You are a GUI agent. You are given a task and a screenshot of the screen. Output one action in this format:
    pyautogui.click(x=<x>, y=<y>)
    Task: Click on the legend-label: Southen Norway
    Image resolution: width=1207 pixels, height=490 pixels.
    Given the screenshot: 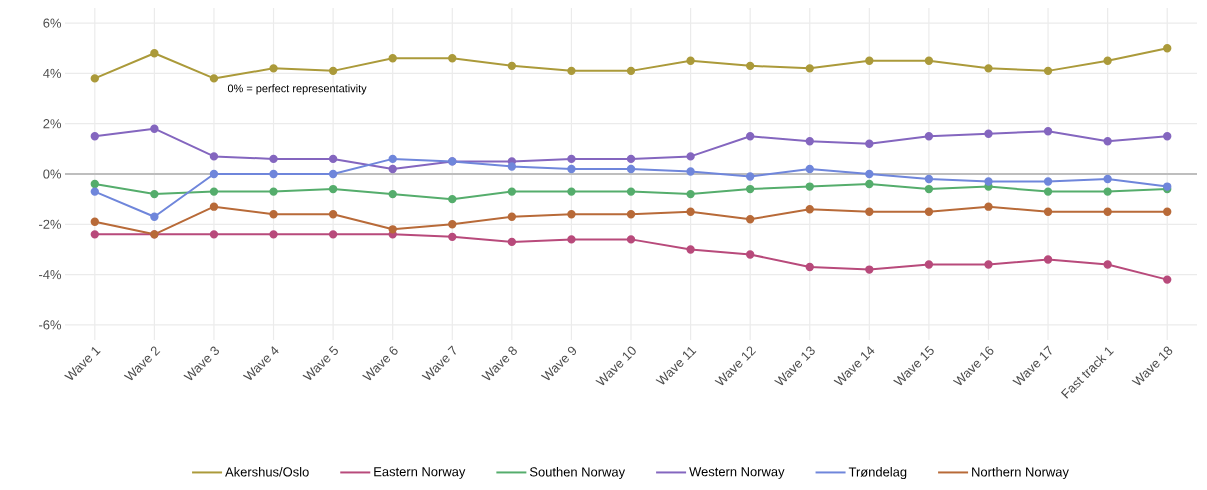 What is the action you would take?
    pyautogui.click(x=577, y=473)
    